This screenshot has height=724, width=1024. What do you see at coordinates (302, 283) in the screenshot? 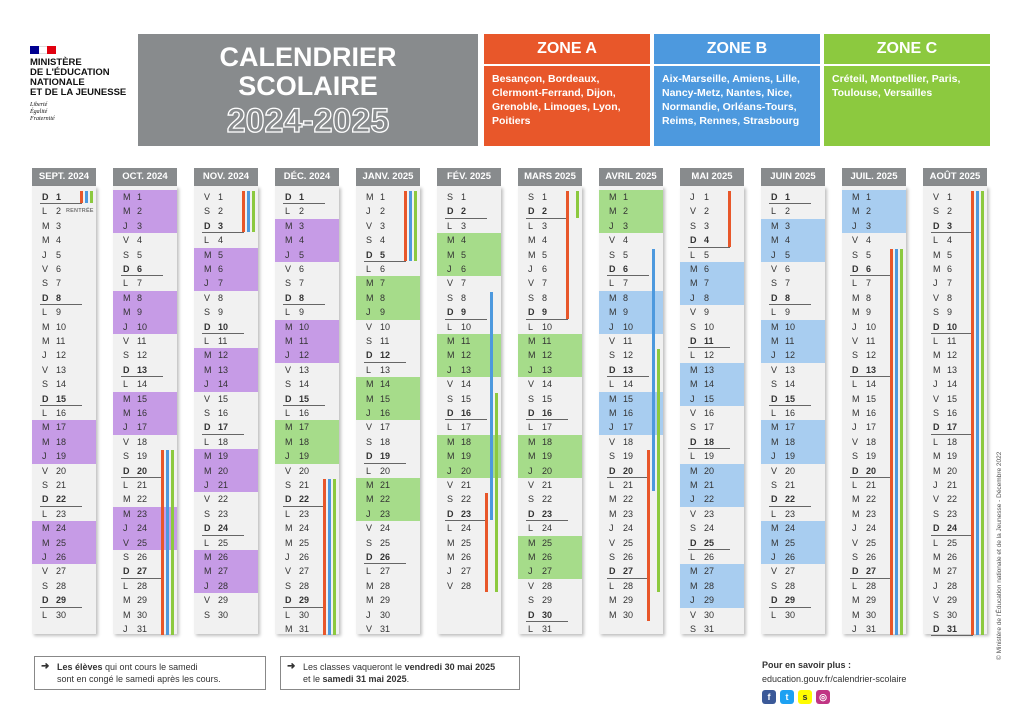
I see `day-number: 7` at bounding box center [302, 283].